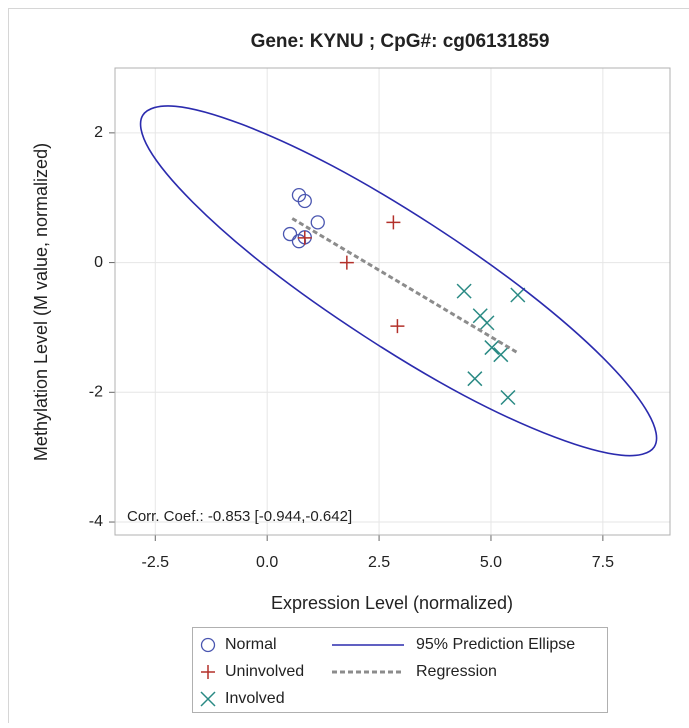 Image resolution: width=689 pixels, height=728 pixels. What do you see at coordinates (98, 262) in the screenshot?
I see `y-tick-label: 0` at bounding box center [98, 262].